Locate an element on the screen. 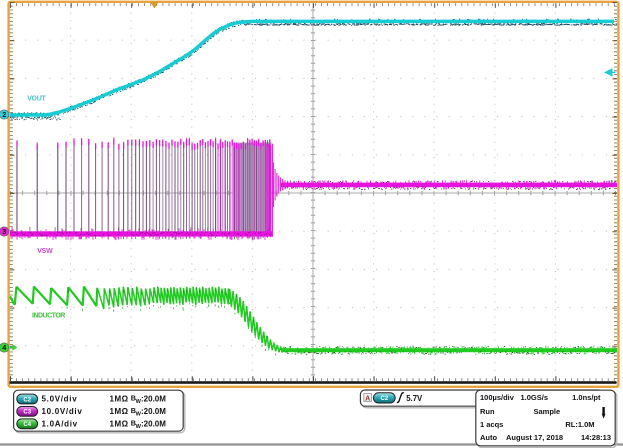 This screenshot has width=623, height=448. svg-text: RL:1.0M is located at coordinates (579, 424).